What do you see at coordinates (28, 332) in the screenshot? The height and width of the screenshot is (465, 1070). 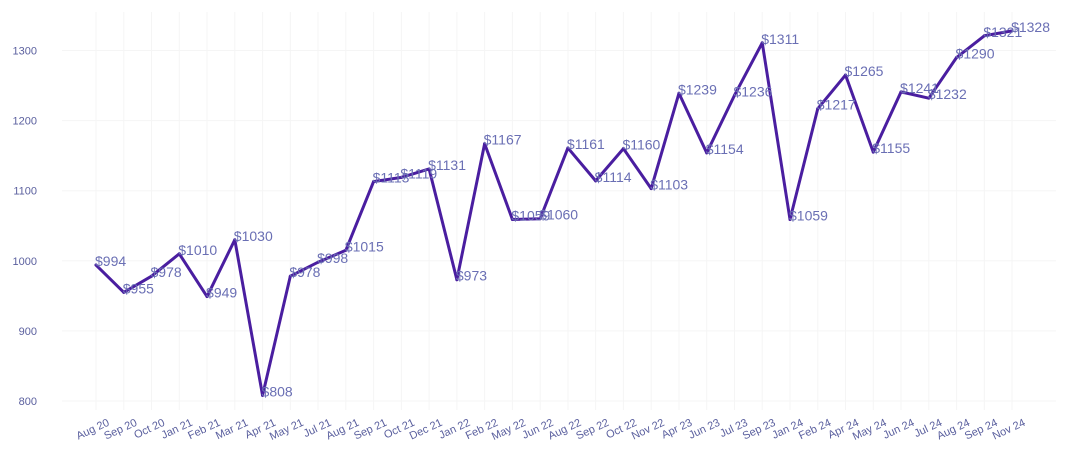 I see `y-tick-label: 900` at bounding box center [28, 332].